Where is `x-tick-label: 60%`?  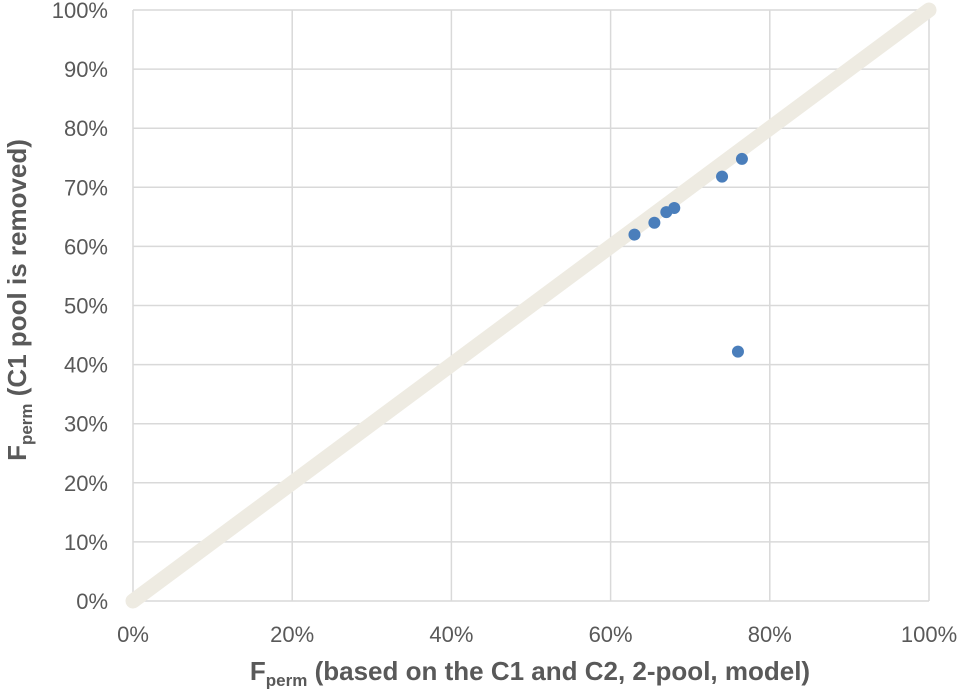
x-tick-label: 60% is located at coordinates (611, 634).